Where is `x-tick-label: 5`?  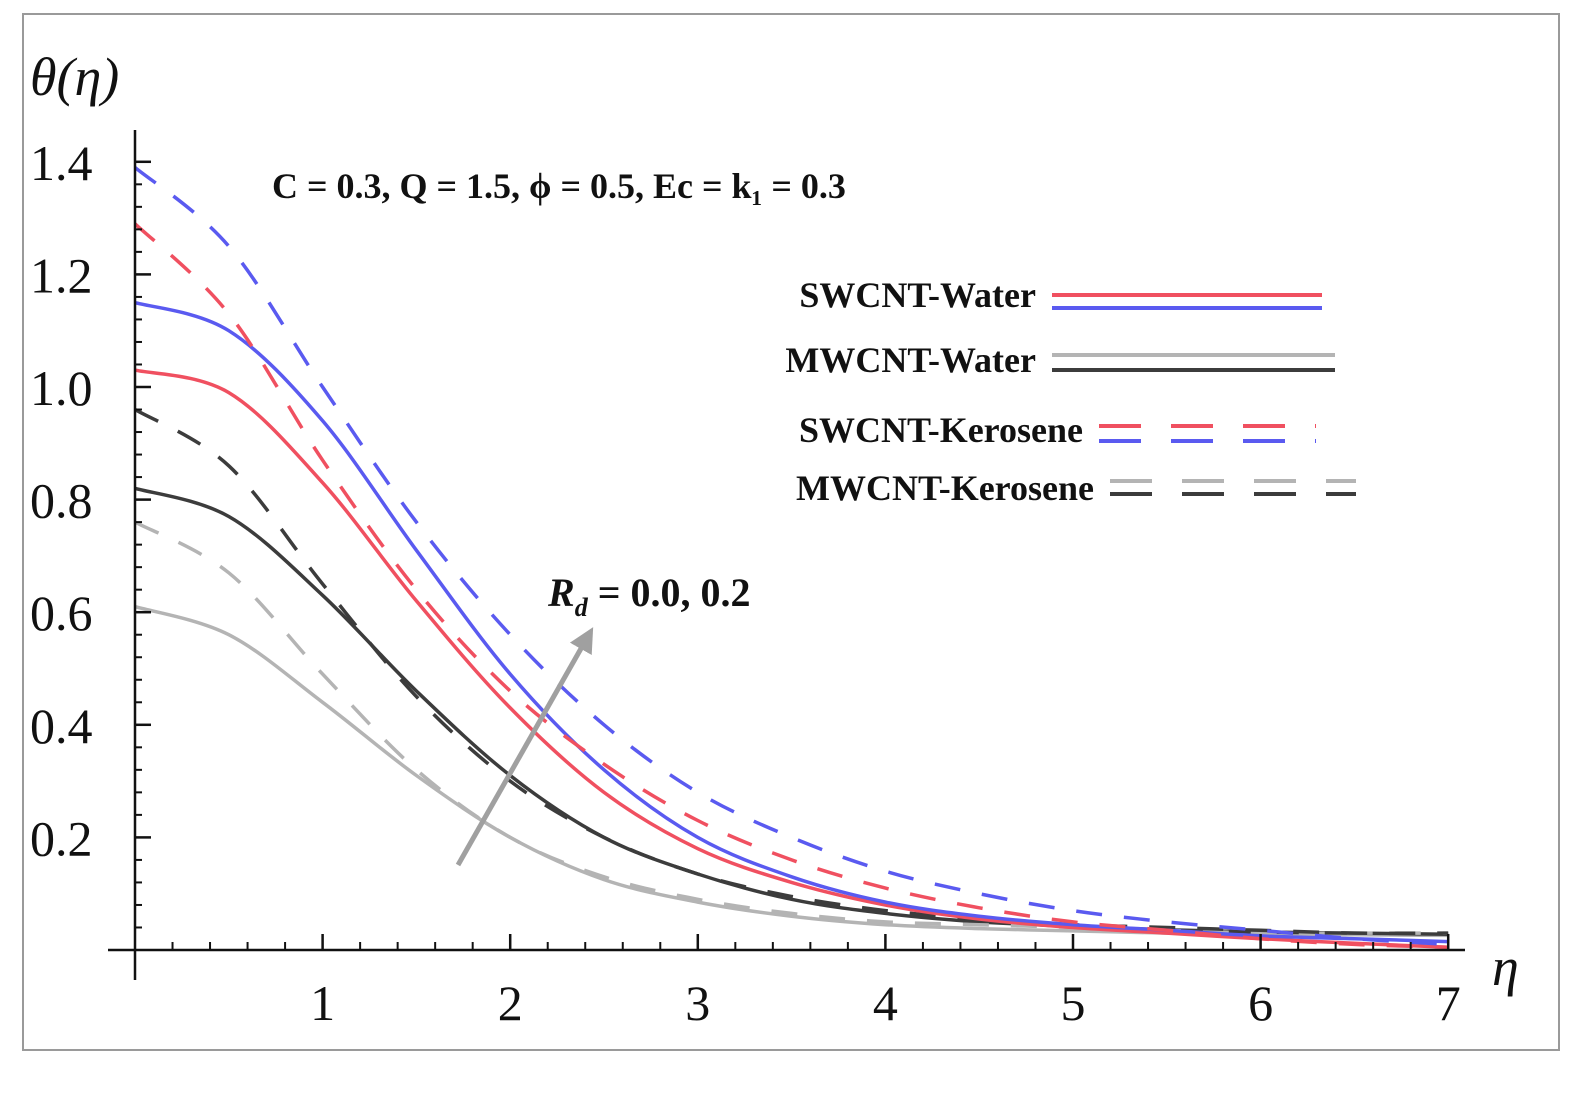
x-tick-label: 5 is located at coordinates (1073, 1003).